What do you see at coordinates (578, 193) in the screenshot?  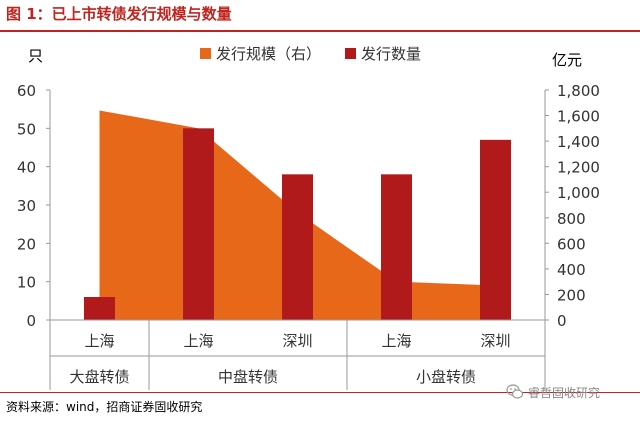 I see `y-tick-label-right: 1,000` at bounding box center [578, 193].